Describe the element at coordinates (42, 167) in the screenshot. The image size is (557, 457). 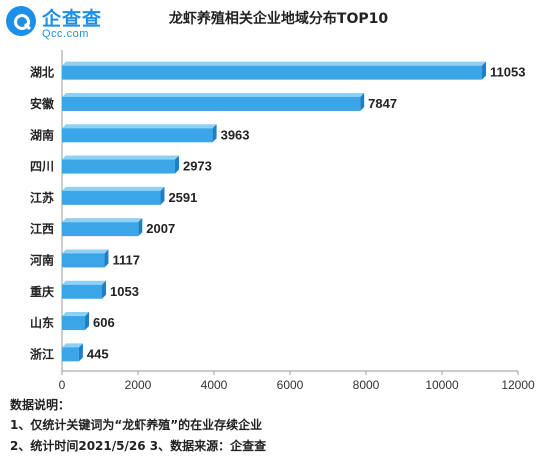
I see `category-label: 四川` at that location.